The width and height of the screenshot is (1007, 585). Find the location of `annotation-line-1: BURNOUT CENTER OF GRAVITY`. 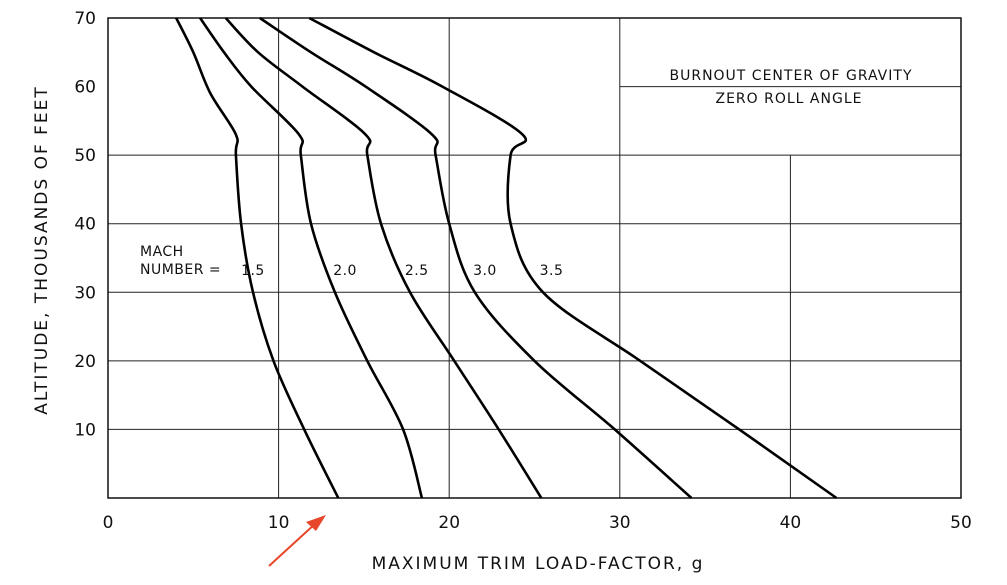

annotation-line-1: BURNOUT CENTER OF GRAVITY is located at coordinates (790, 76).